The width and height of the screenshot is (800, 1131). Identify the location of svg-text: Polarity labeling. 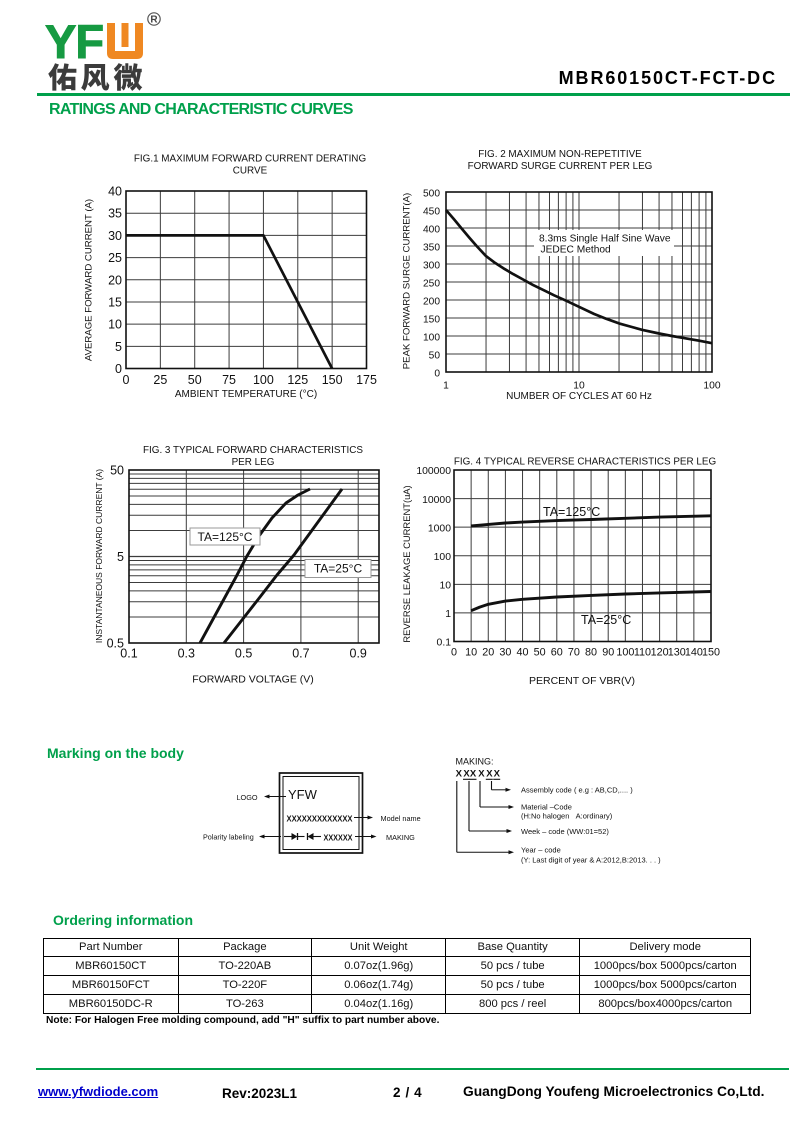
(228, 837).